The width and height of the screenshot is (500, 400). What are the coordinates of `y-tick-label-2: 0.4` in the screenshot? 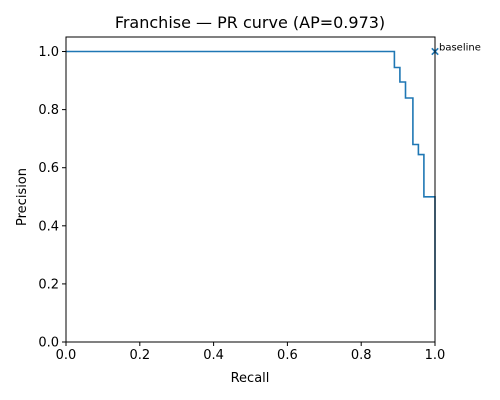 It's located at (48, 226).